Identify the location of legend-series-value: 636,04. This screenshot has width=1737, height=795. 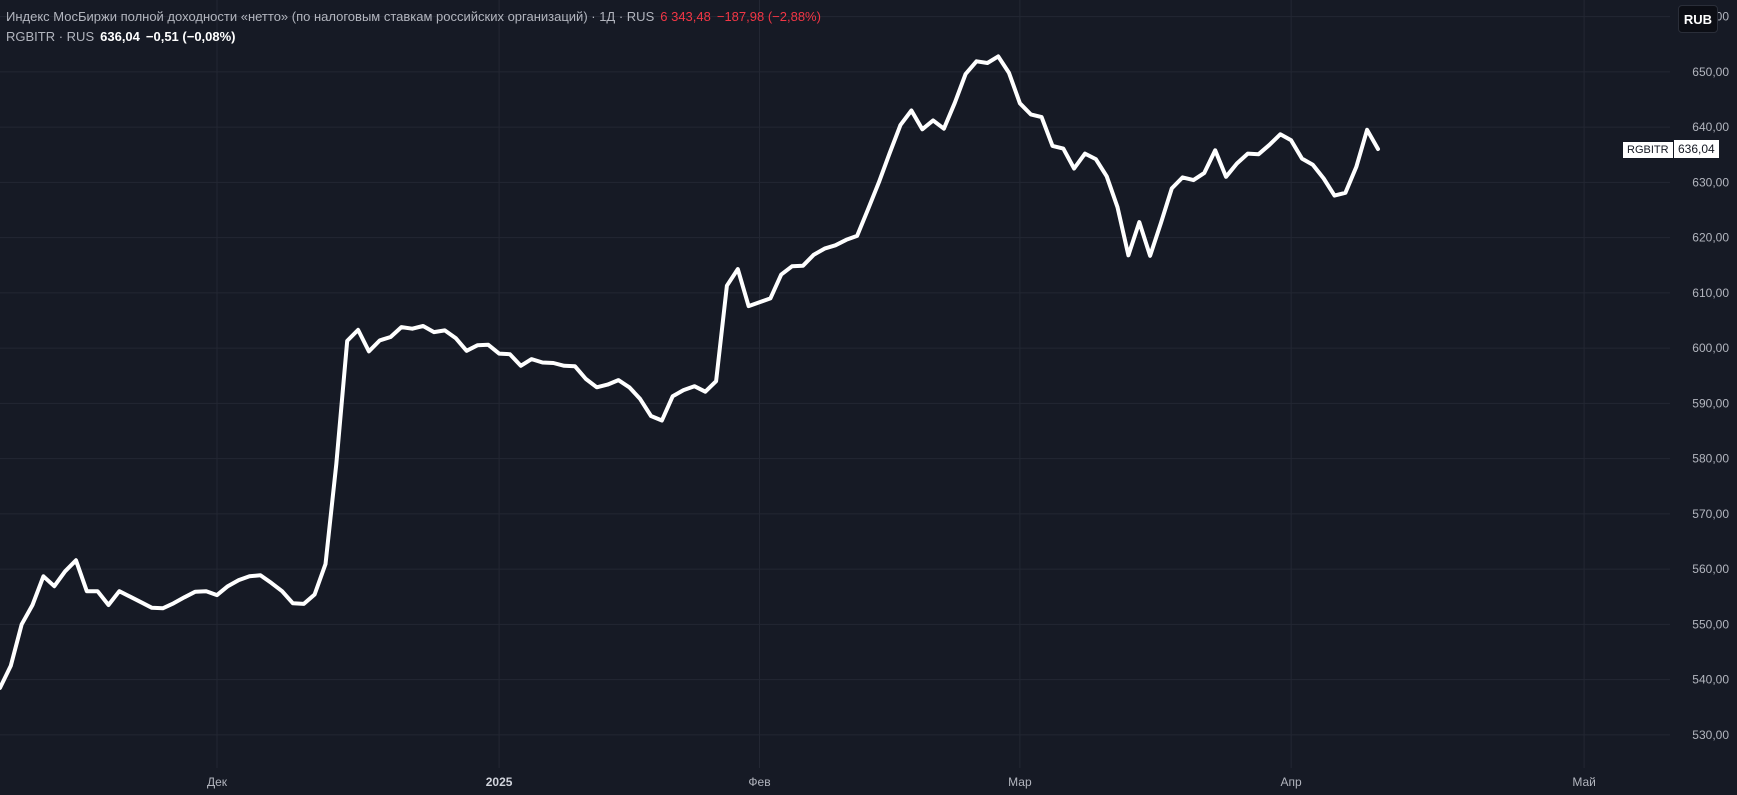
(120, 36).